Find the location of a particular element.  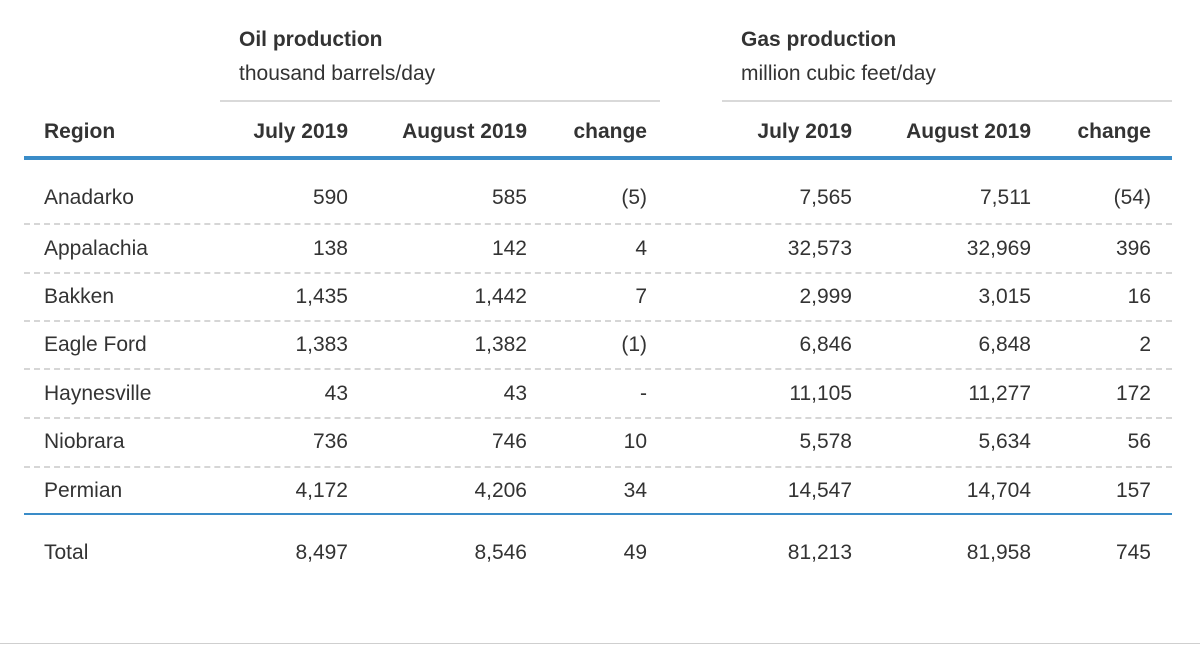

total-rule is located at coordinates (598, 514).